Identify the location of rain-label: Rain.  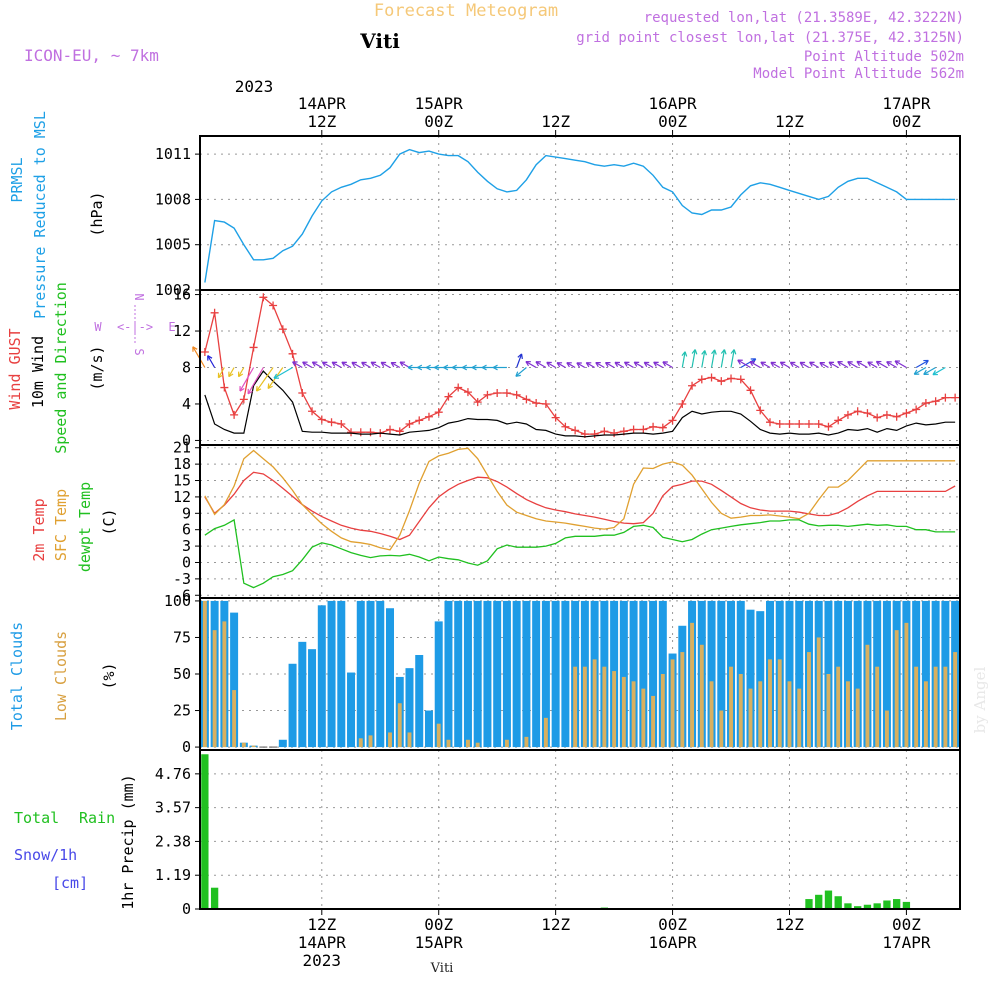
(97, 818).